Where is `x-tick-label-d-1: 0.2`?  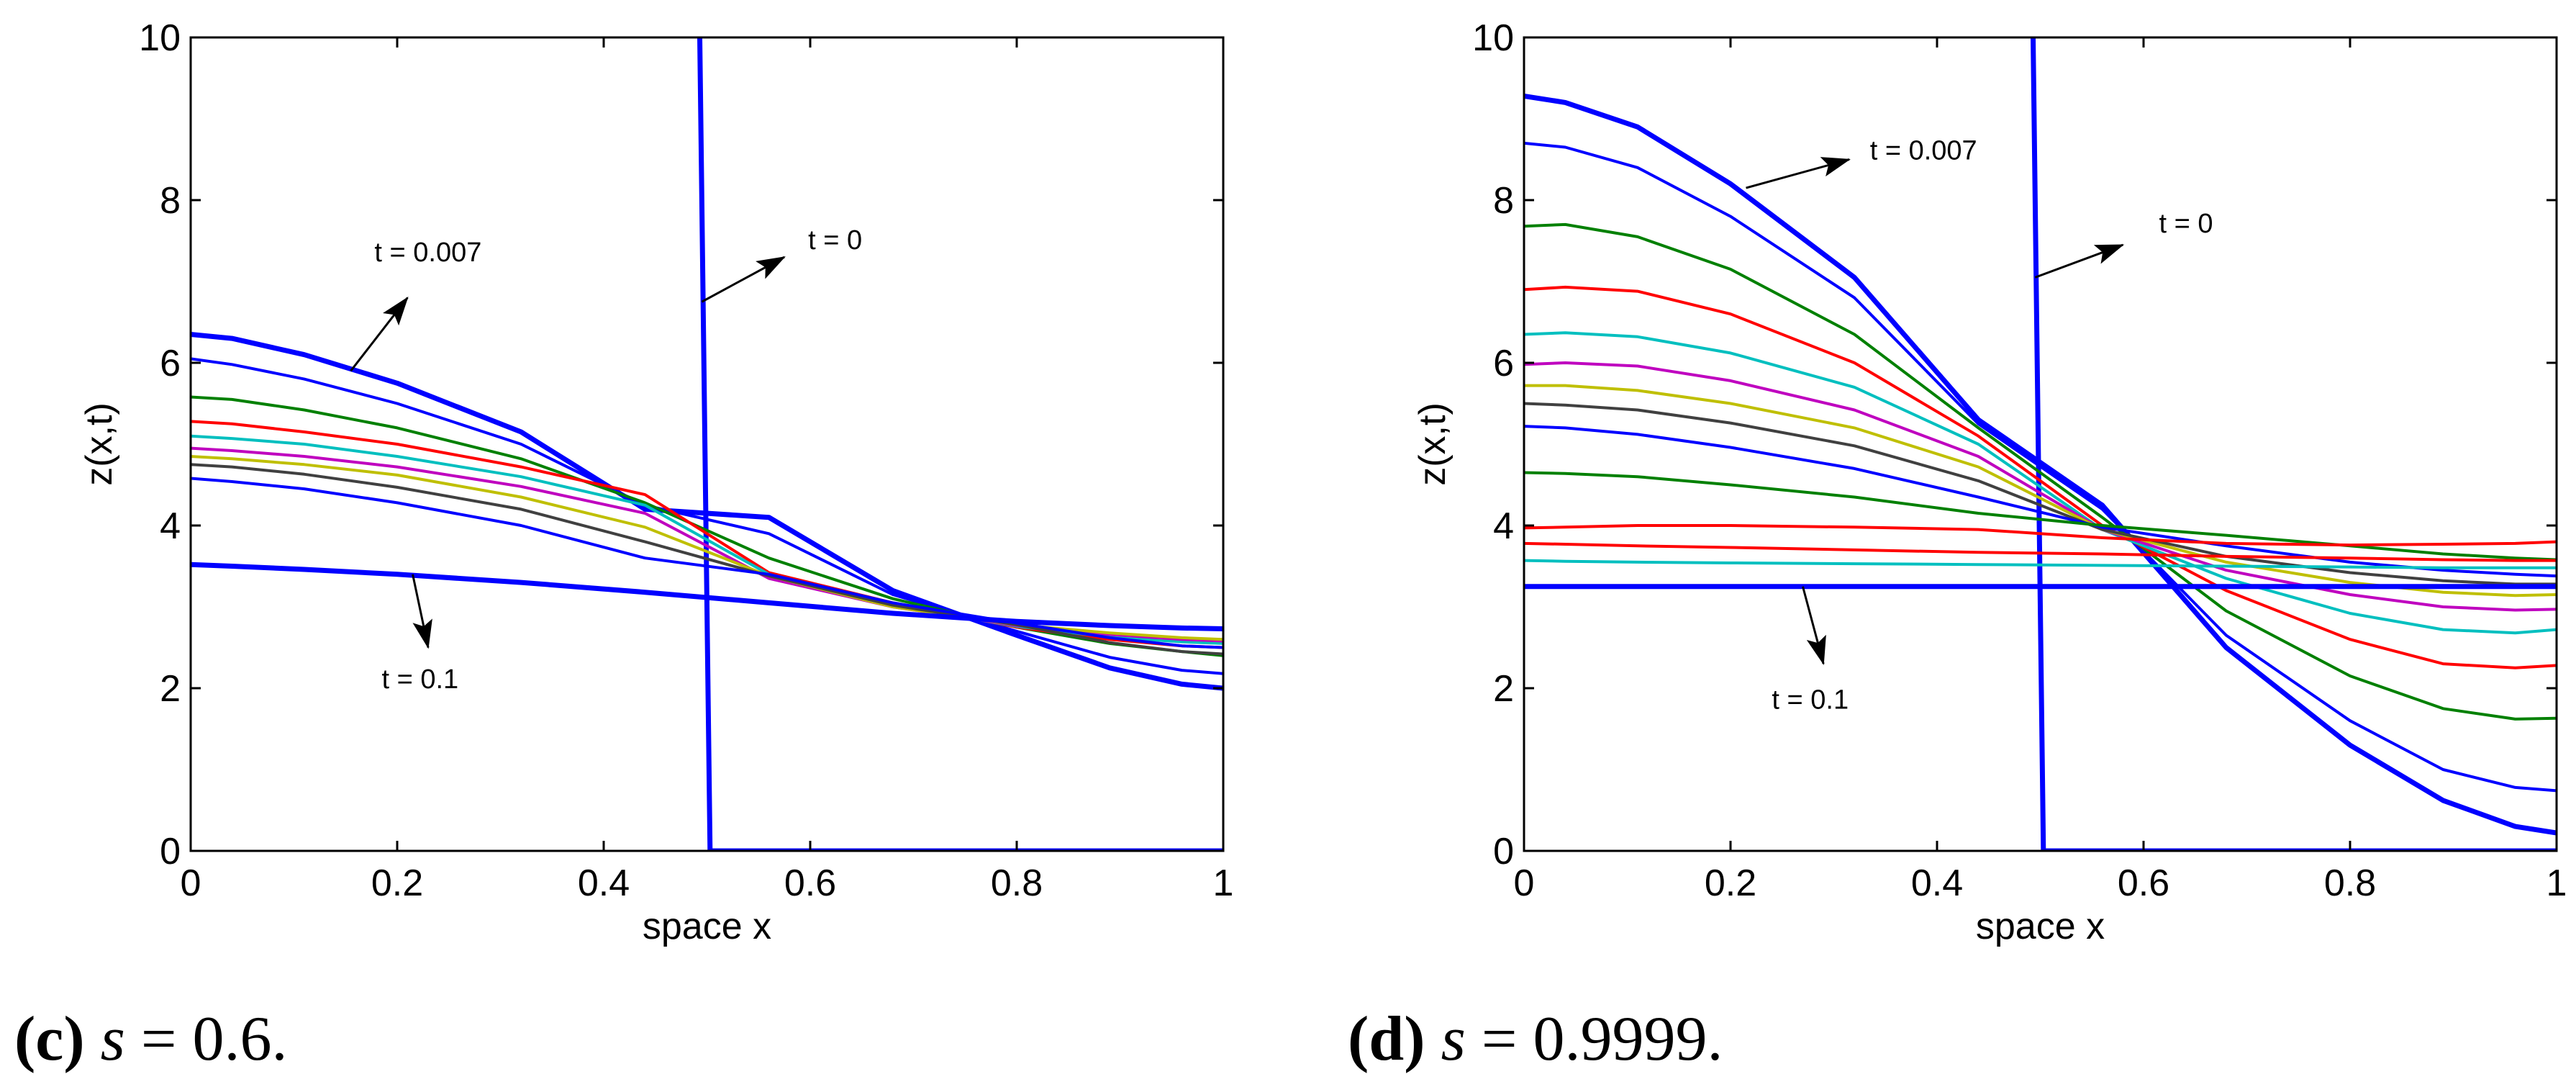 x-tick-label-d-1: 0.2 is located at coordinates (1730, 883).